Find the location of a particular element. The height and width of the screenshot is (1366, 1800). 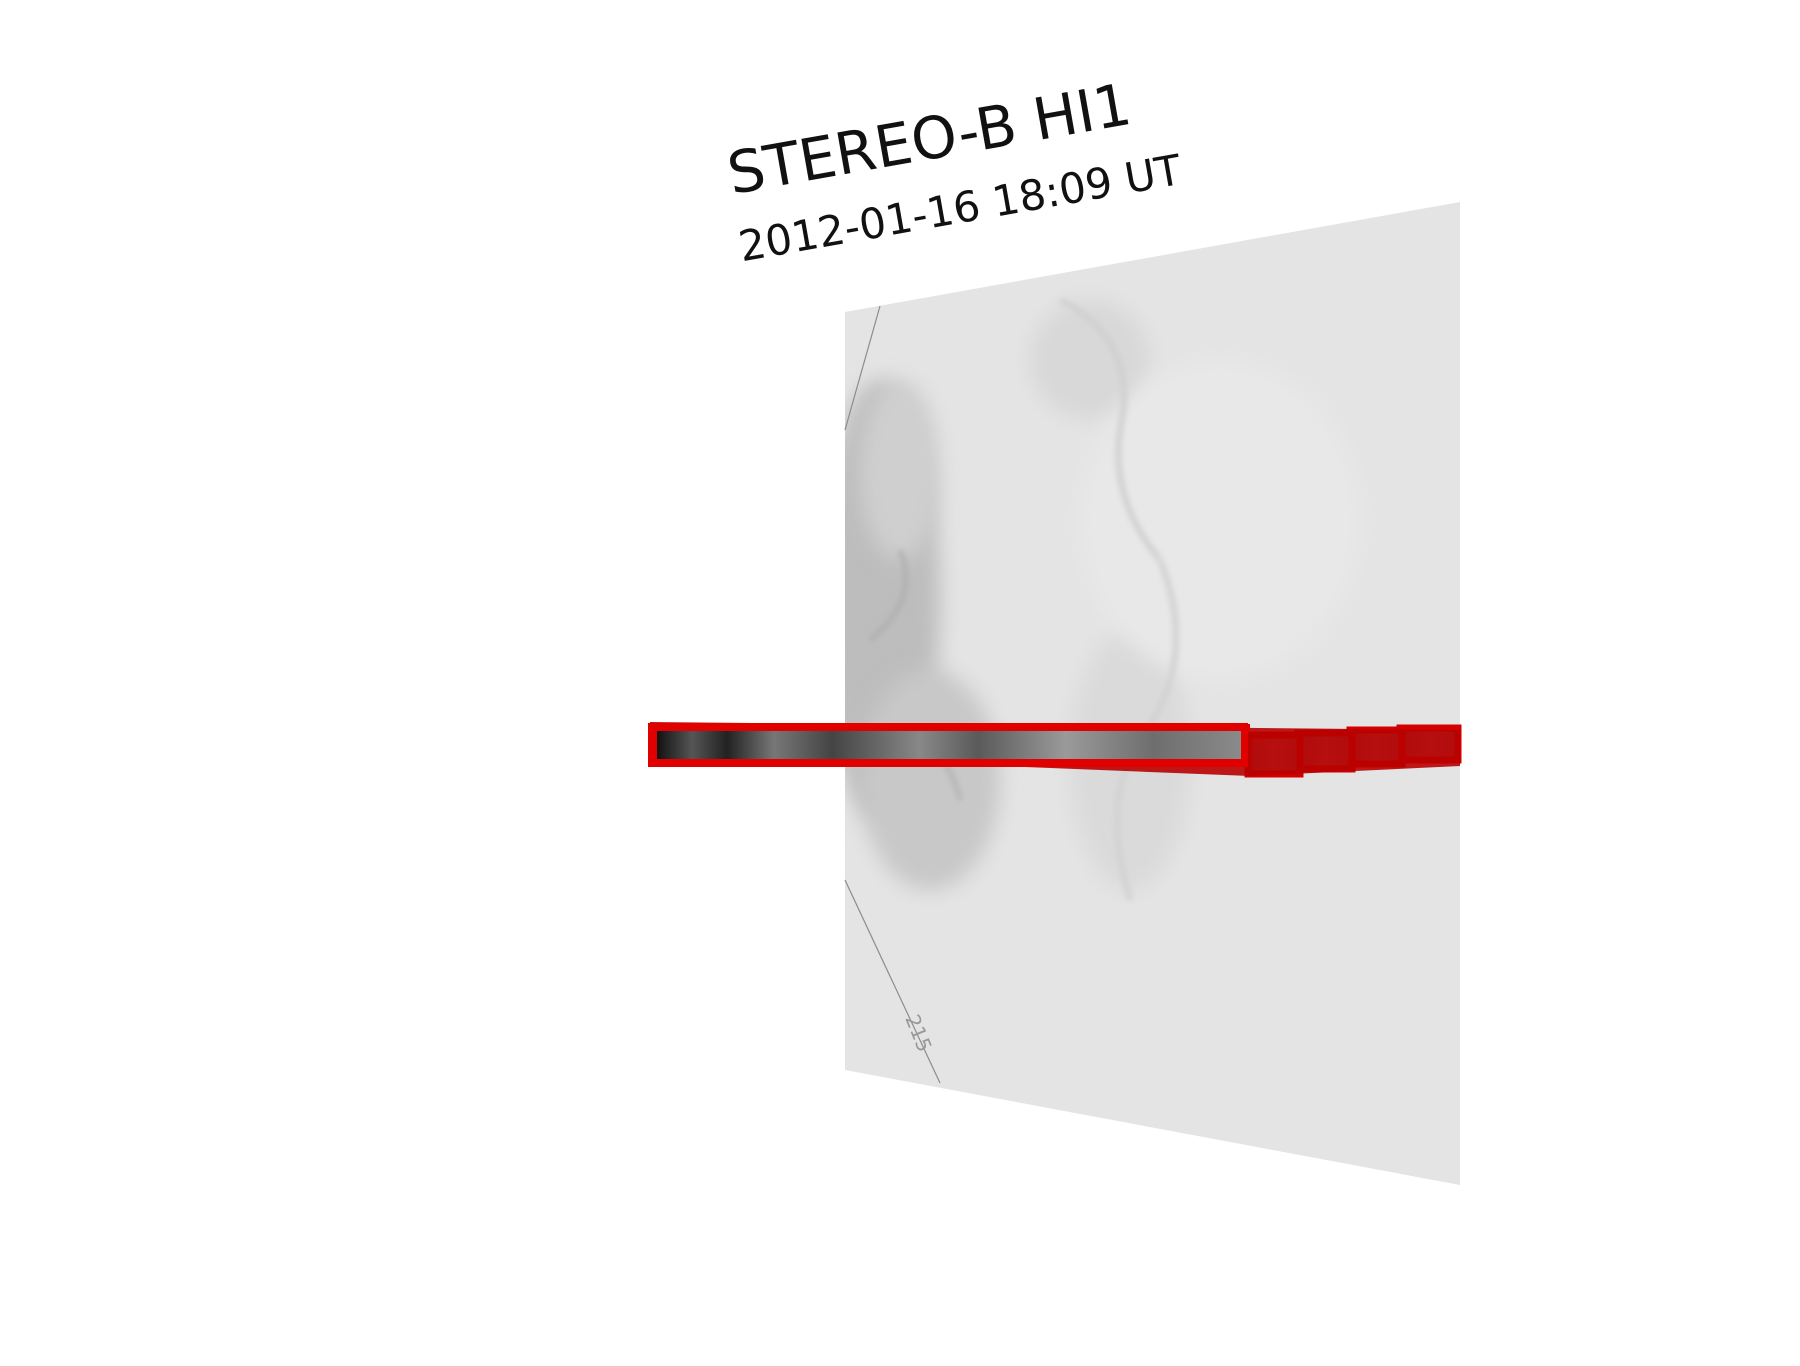

grid-line-upper is located at coordinates (862, 368).